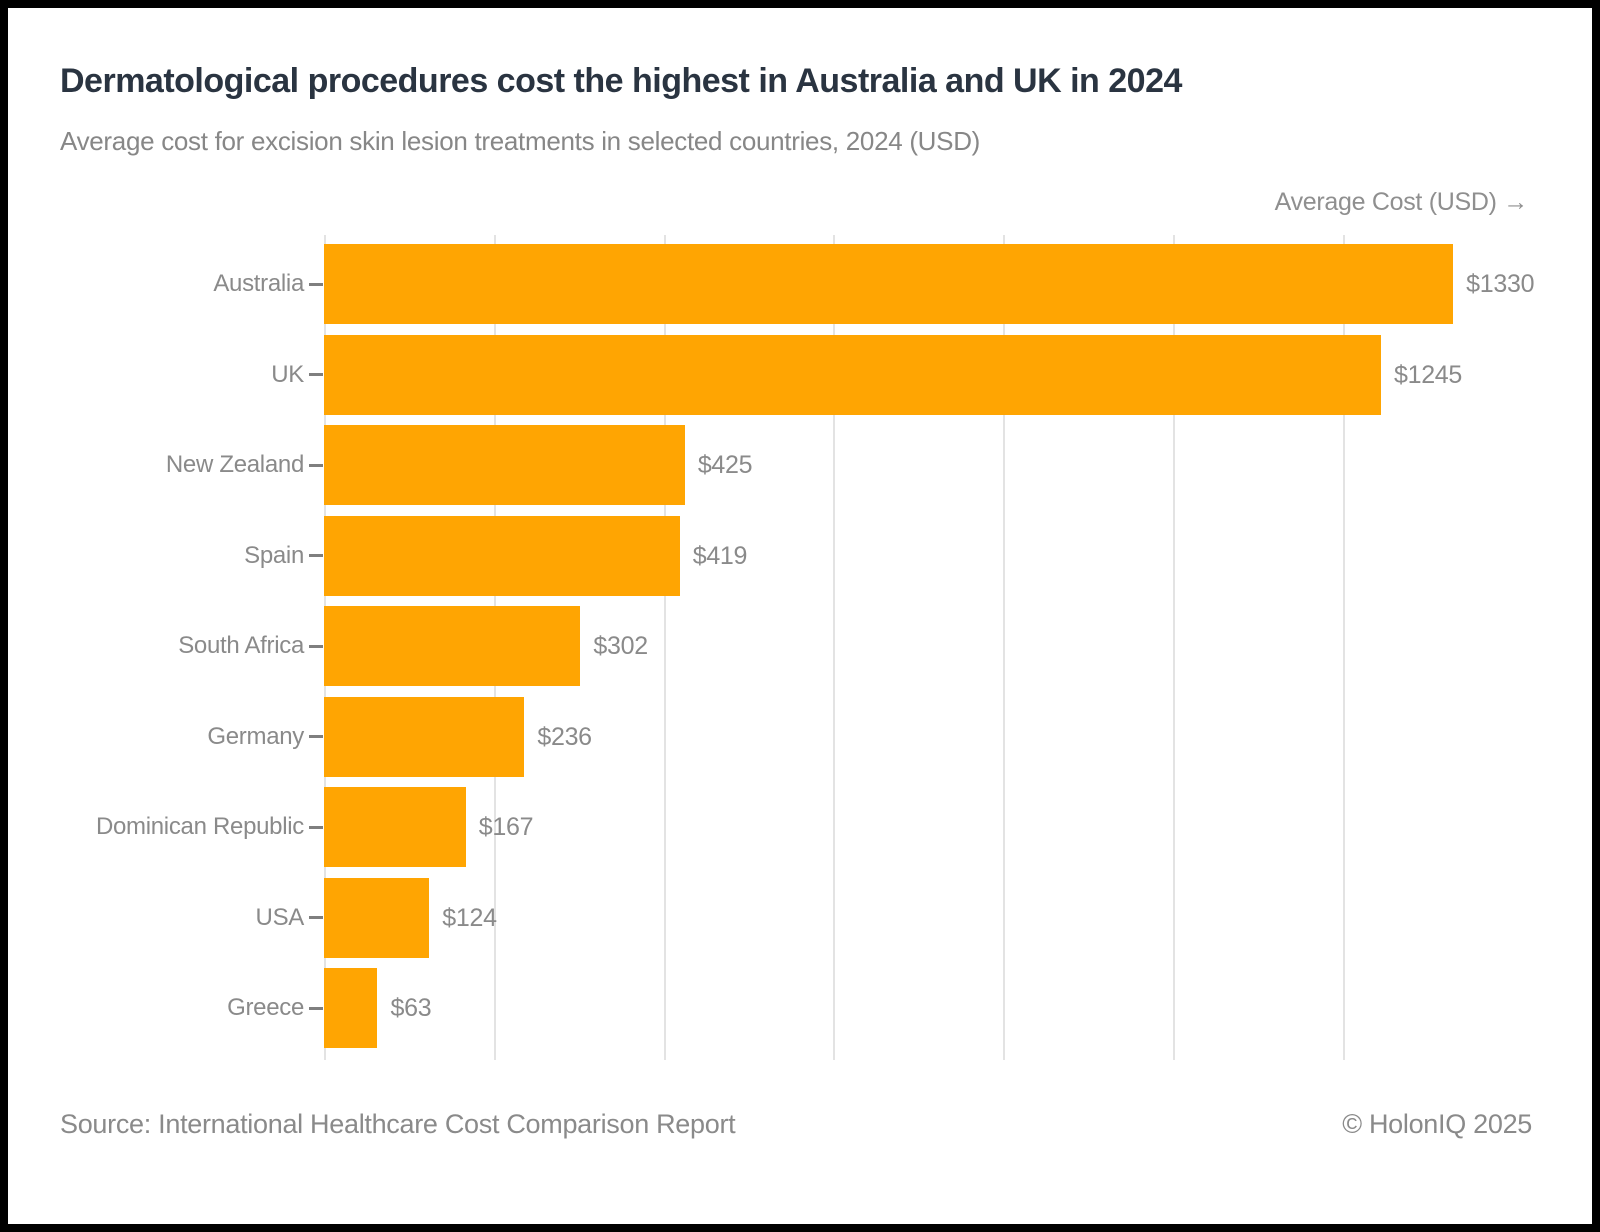  Describe the element at coordinates (377, 917) in the screenshot. I see `bar-usa` at that location.